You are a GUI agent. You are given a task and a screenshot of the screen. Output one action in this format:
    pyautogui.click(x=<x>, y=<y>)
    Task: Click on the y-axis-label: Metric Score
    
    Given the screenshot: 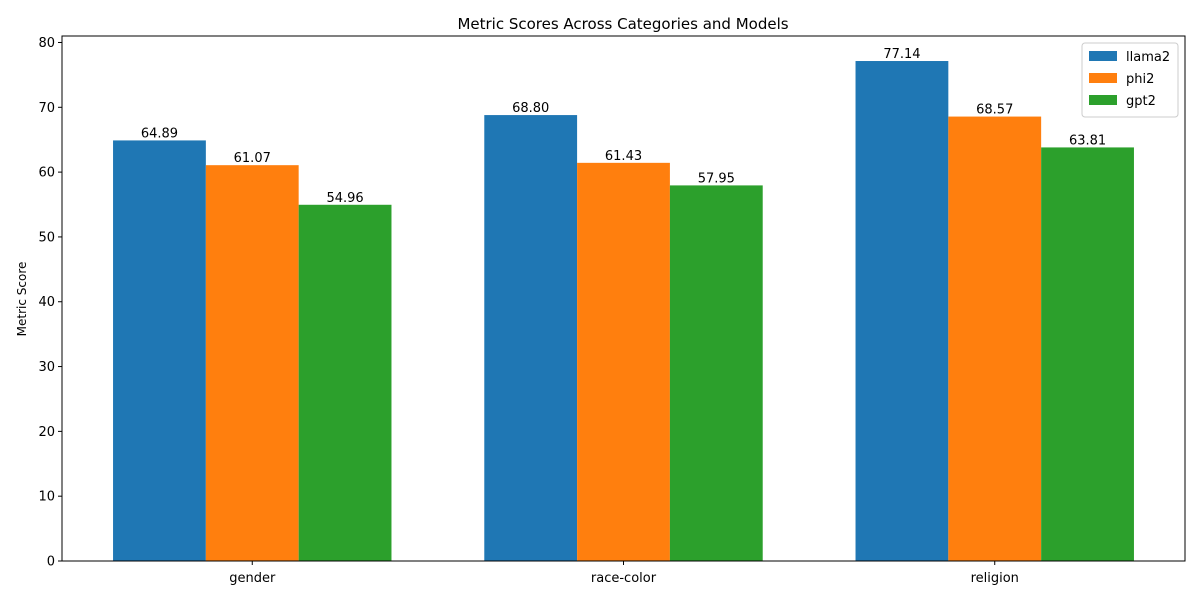 What is the action you would take?
    pyautogui.click(x=22, y=299)
    